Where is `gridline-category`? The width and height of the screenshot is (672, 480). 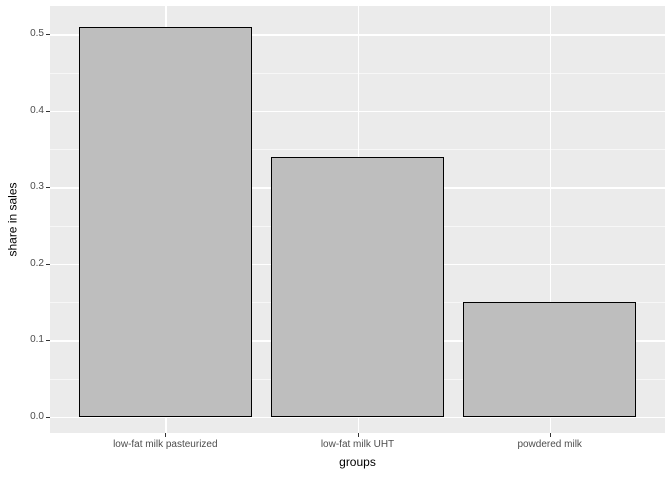 gridline-category is located at coordinates (550, 219).